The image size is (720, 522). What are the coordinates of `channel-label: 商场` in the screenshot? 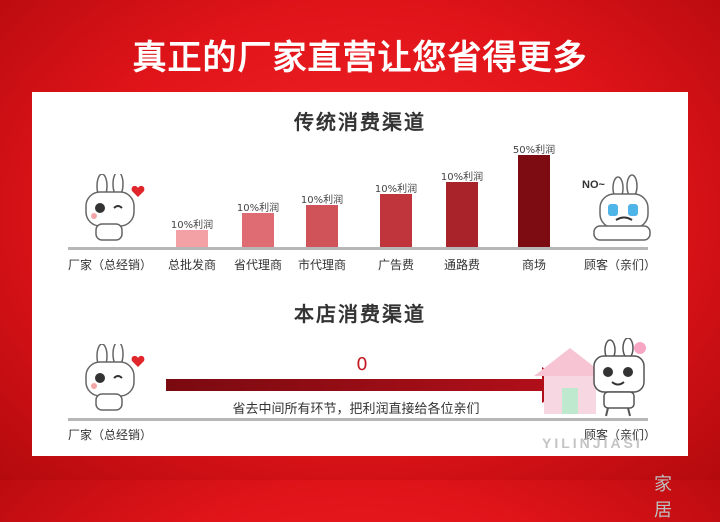 It's located at (533, 265).